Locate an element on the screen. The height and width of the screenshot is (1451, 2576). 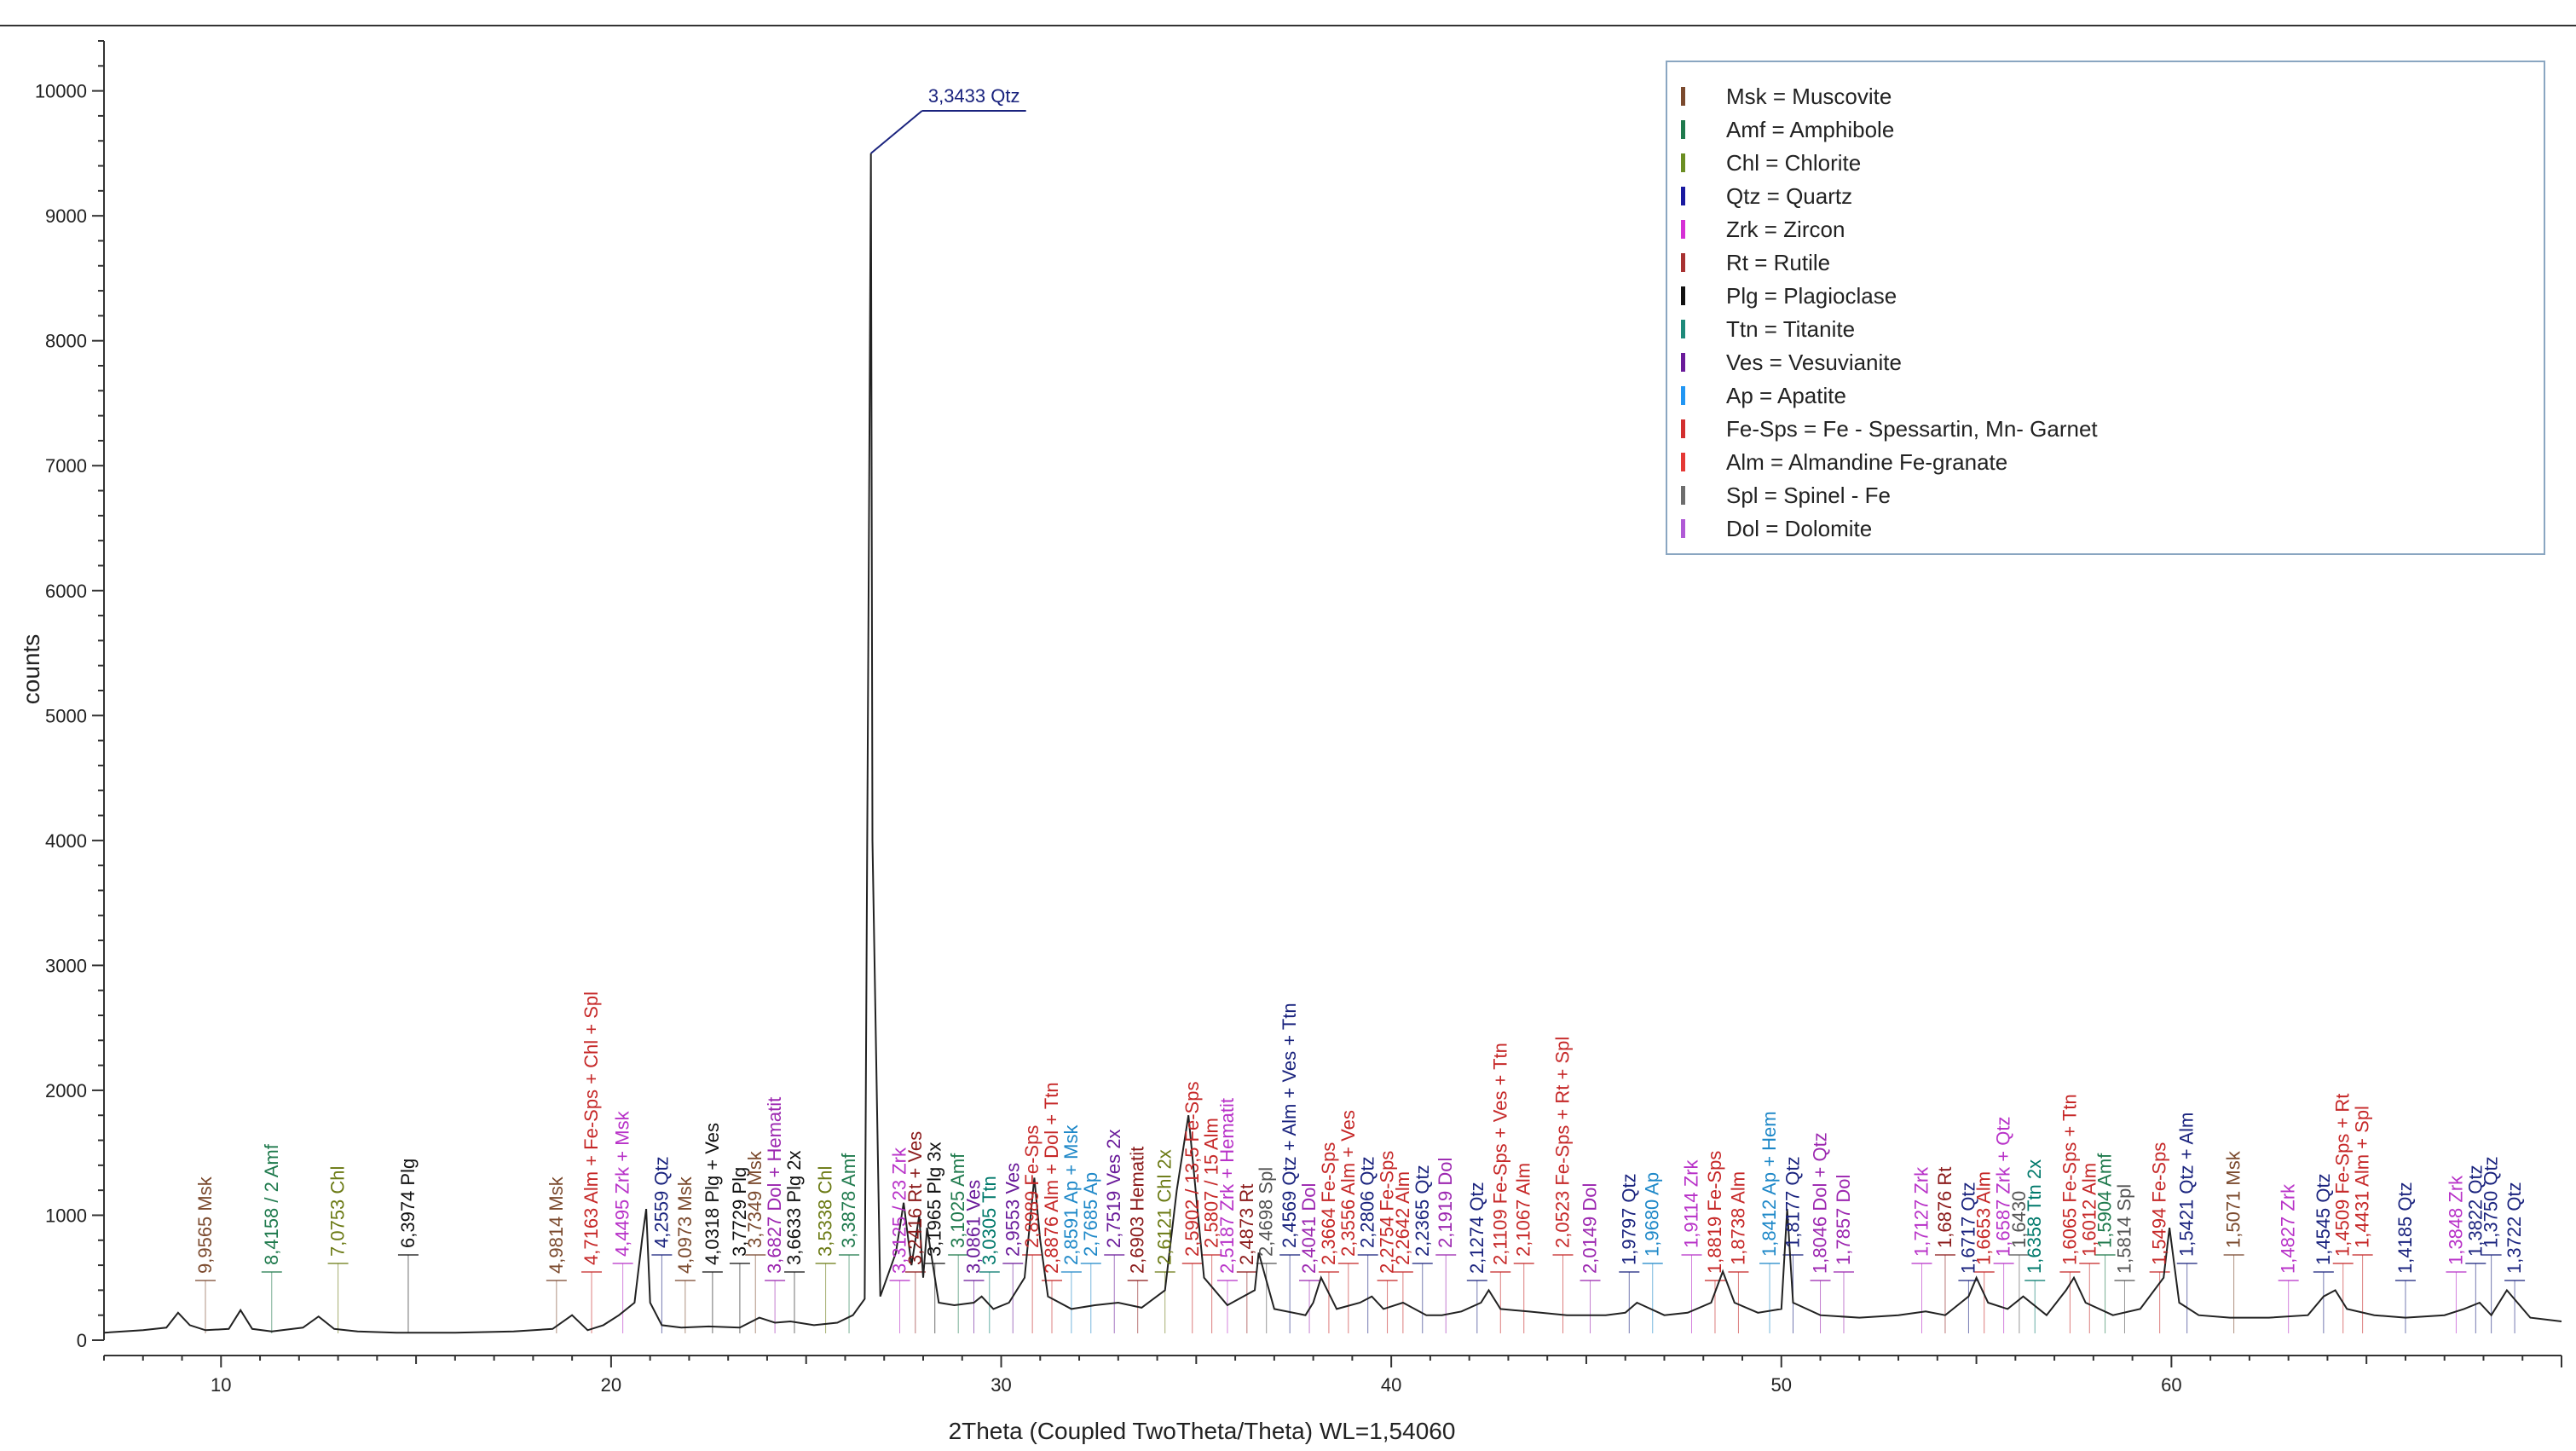
peak-label: 3,7729 Plg is located at coordinates (739, 1212).